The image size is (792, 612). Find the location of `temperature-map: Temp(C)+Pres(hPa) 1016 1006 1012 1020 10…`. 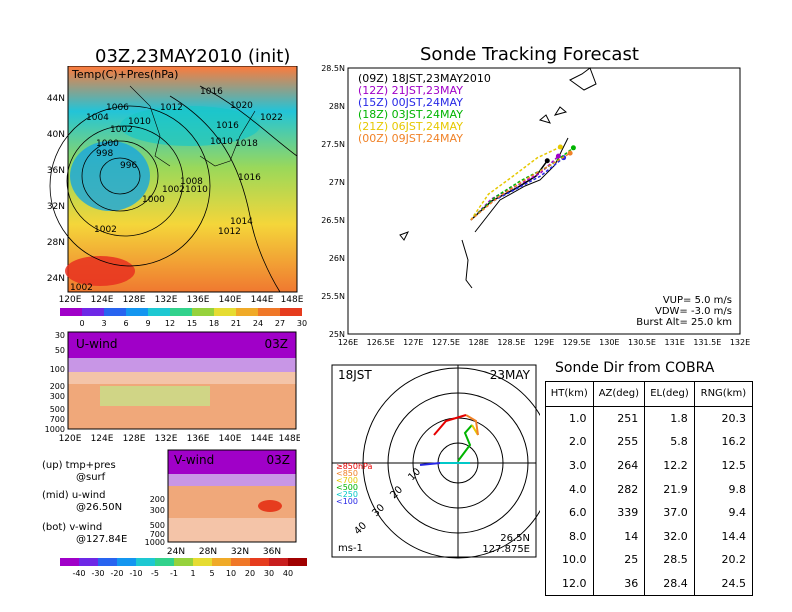

temperature-map: Temp(C)+Pres(hPa) 1016 1006 1012 1020 10… is located at coordinates (175, 185).